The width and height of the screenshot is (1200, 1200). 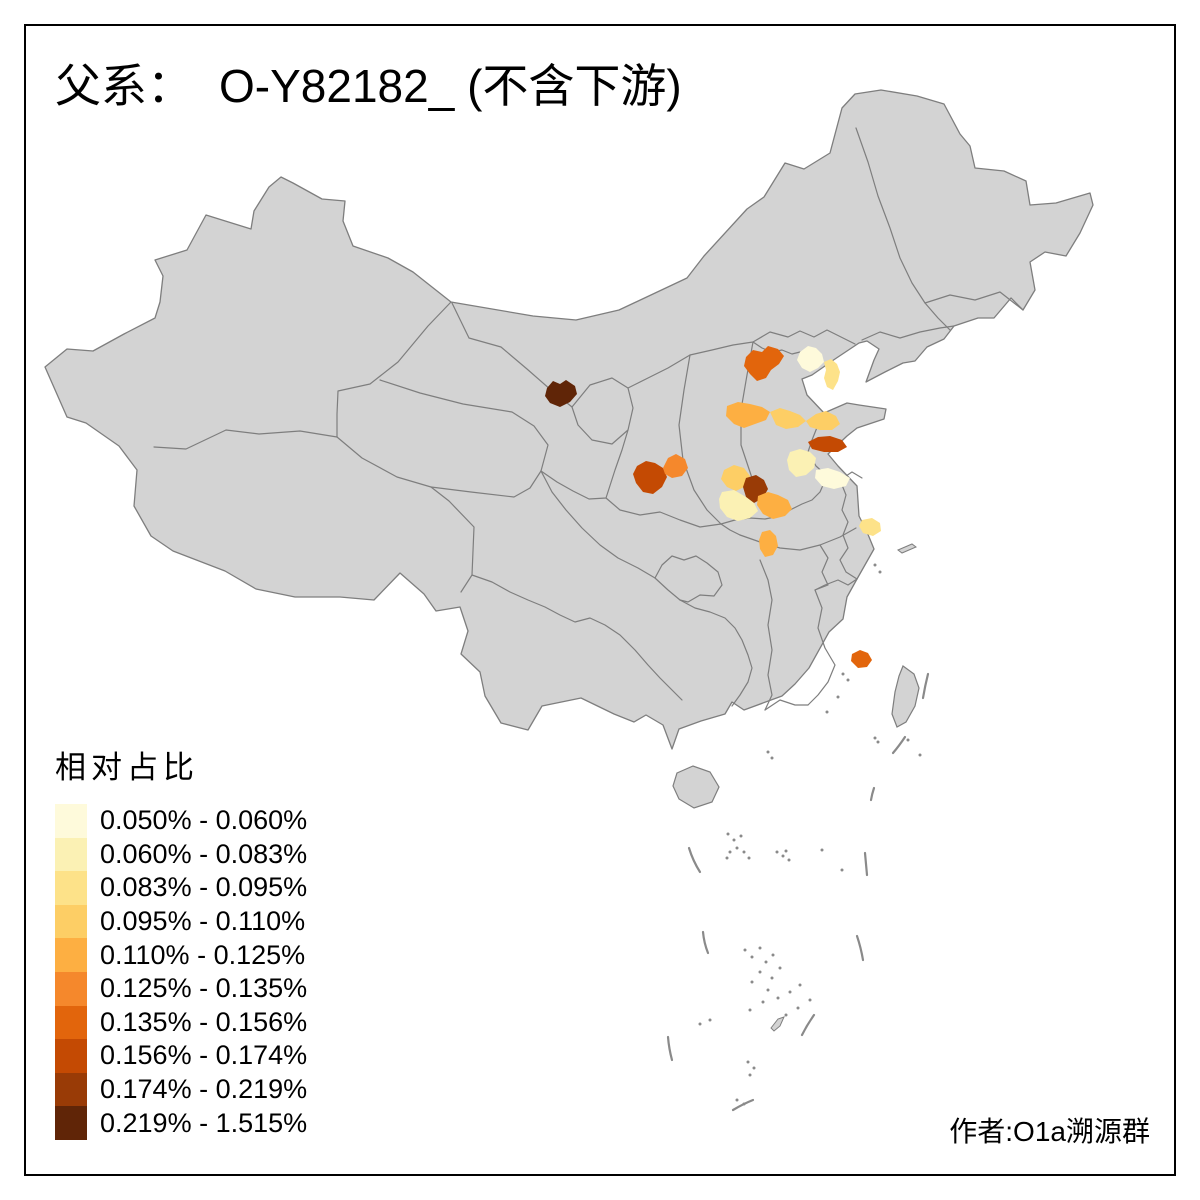 I want to click on legend-row: 0.219% - 1.515%, so click(x=181, y=1123).